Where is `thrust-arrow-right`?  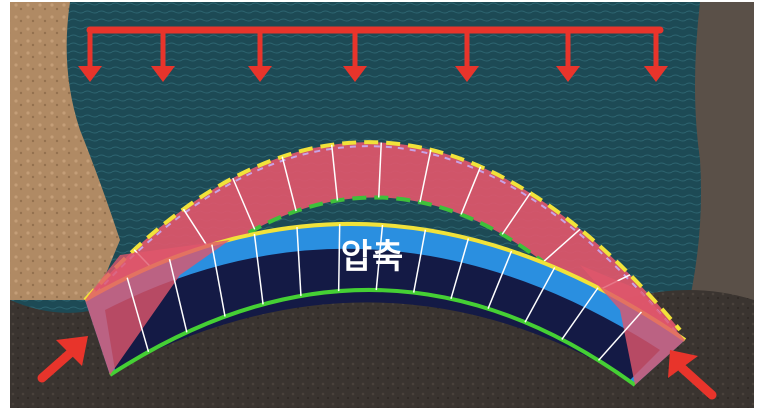 thrust-arrow-right is located at coordinates (692, 375).